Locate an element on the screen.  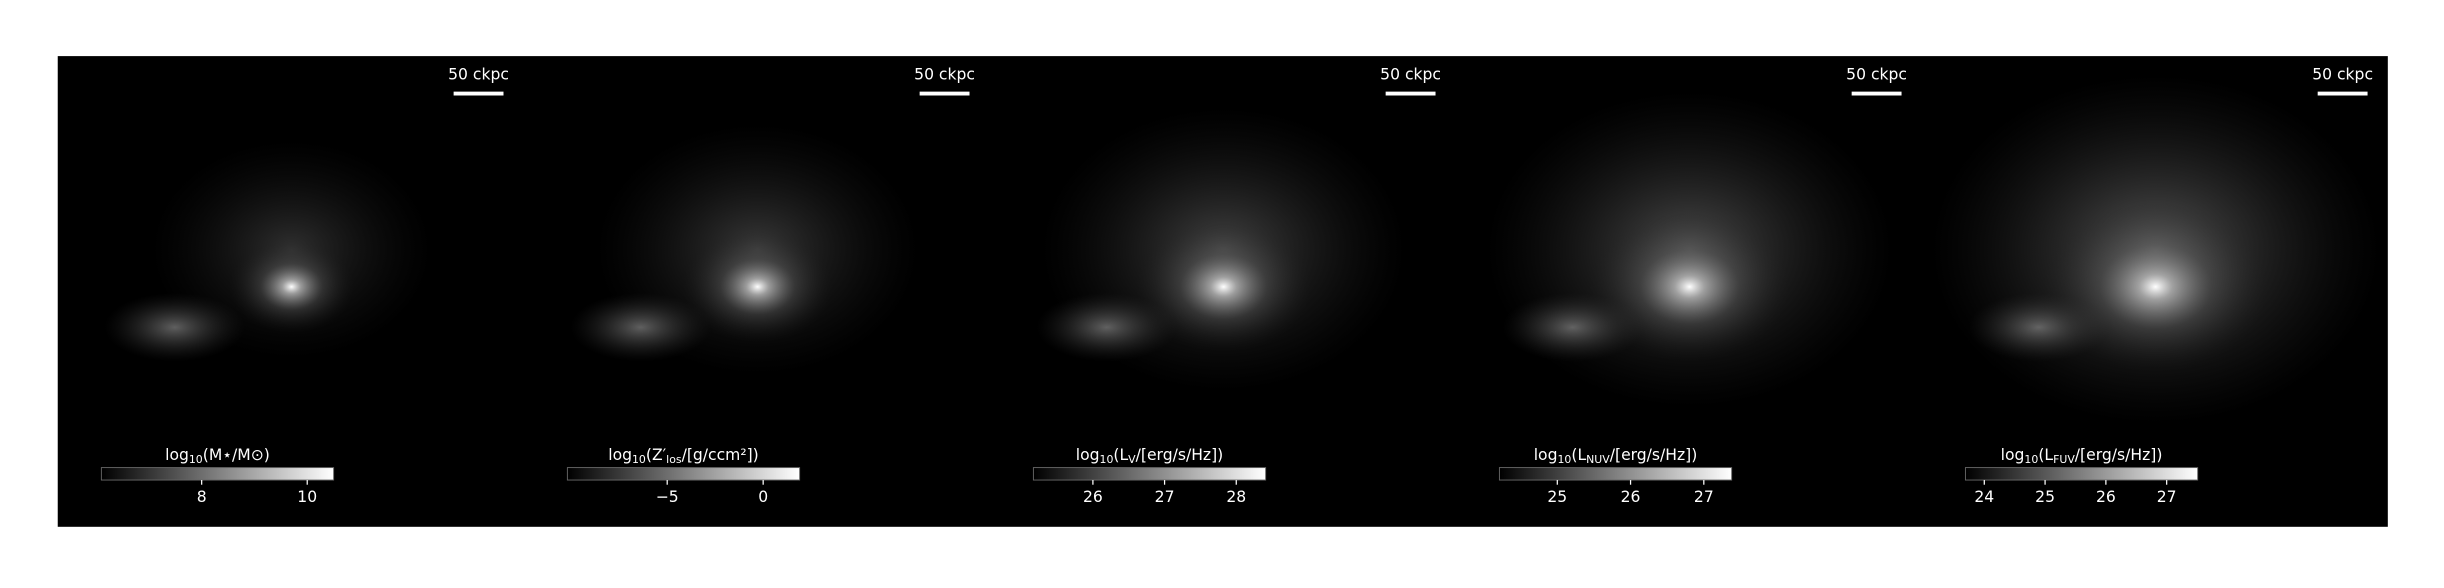
colorbar-label: log10(LFUV/[erg/s/Hz]) is located at coordinates (2082, 456).